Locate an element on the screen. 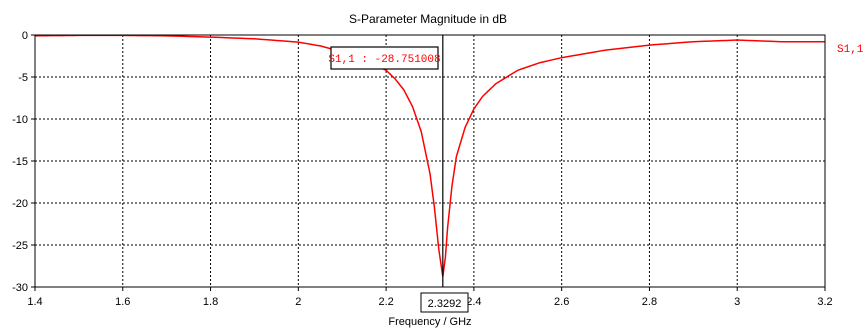 This screenshot has height=329, width=864. x-axis-label: Frequency / GHz is located at coordinates (429, 322).